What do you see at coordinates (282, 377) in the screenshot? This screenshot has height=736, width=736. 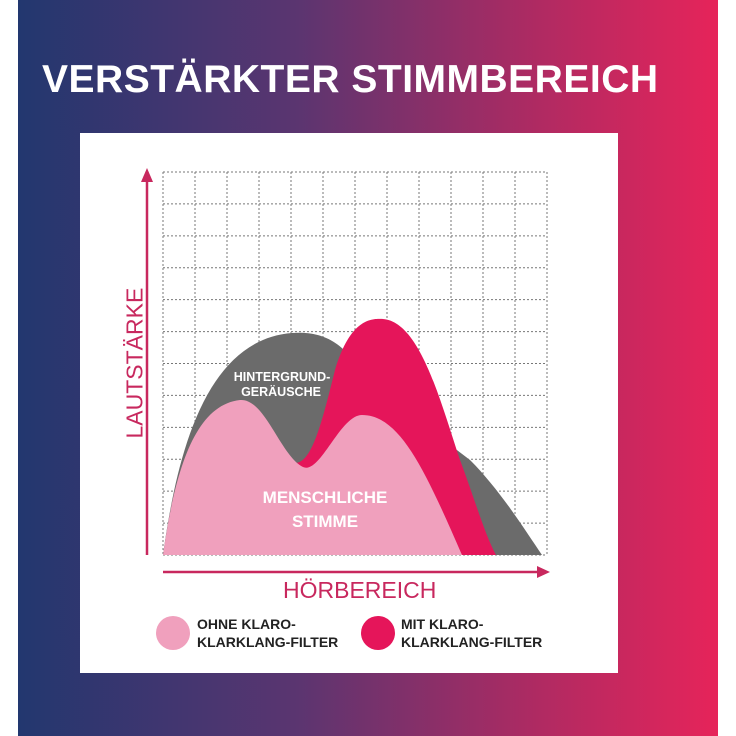 I see `background-noise-label-1: HINTERGRUND-` at bounding box center [282, 377].